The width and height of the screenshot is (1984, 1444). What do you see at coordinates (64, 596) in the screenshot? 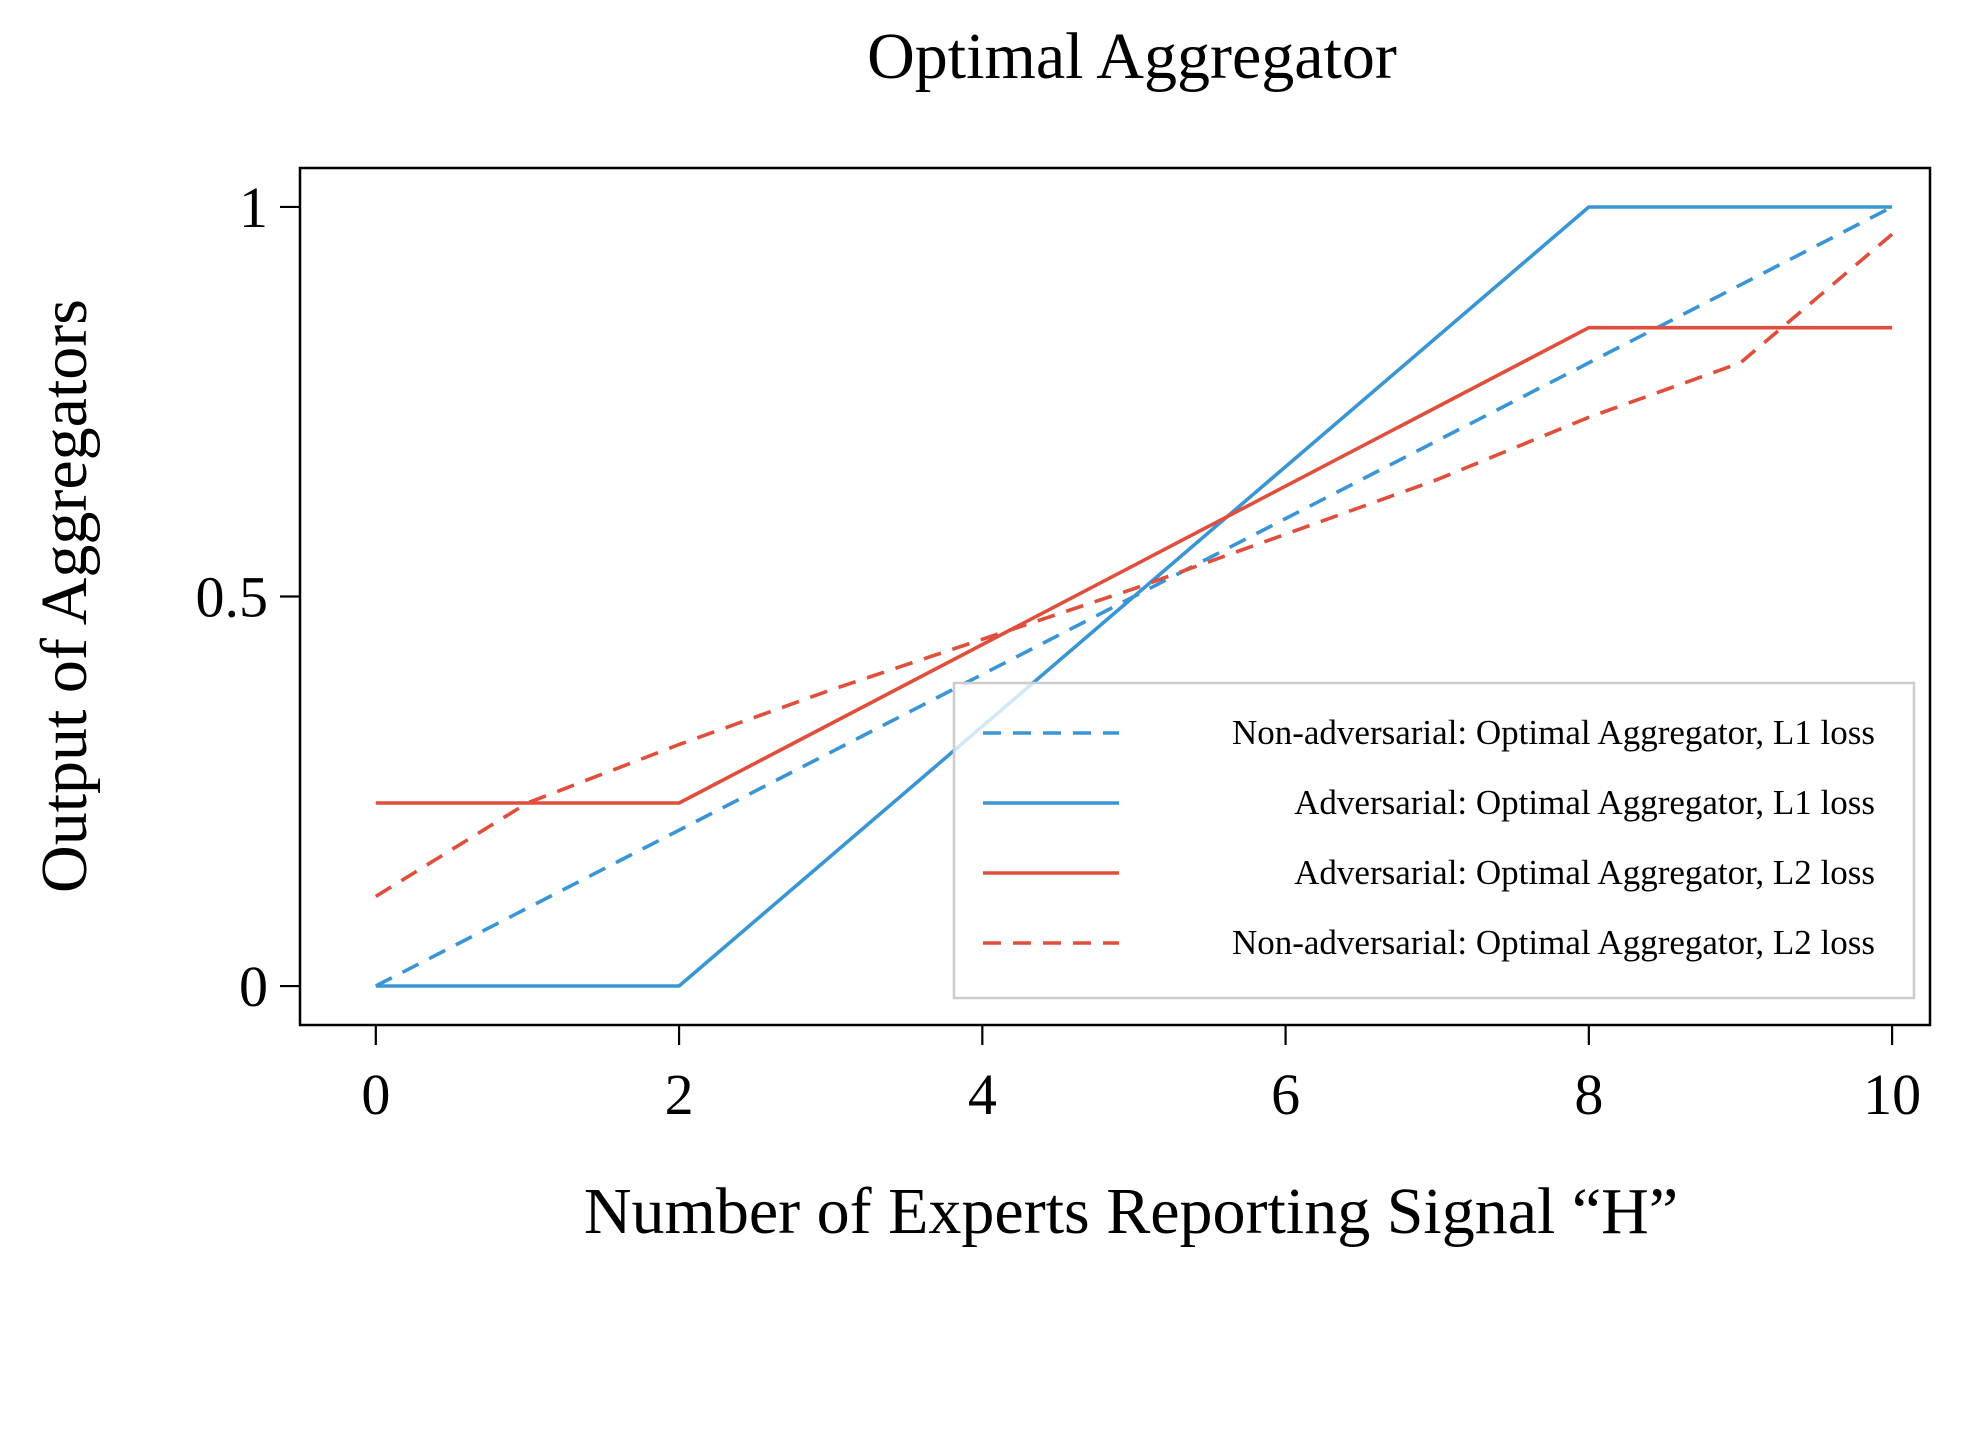
I see `y-axis-label: Output of Aggregators` at bounding box center [64, 596].